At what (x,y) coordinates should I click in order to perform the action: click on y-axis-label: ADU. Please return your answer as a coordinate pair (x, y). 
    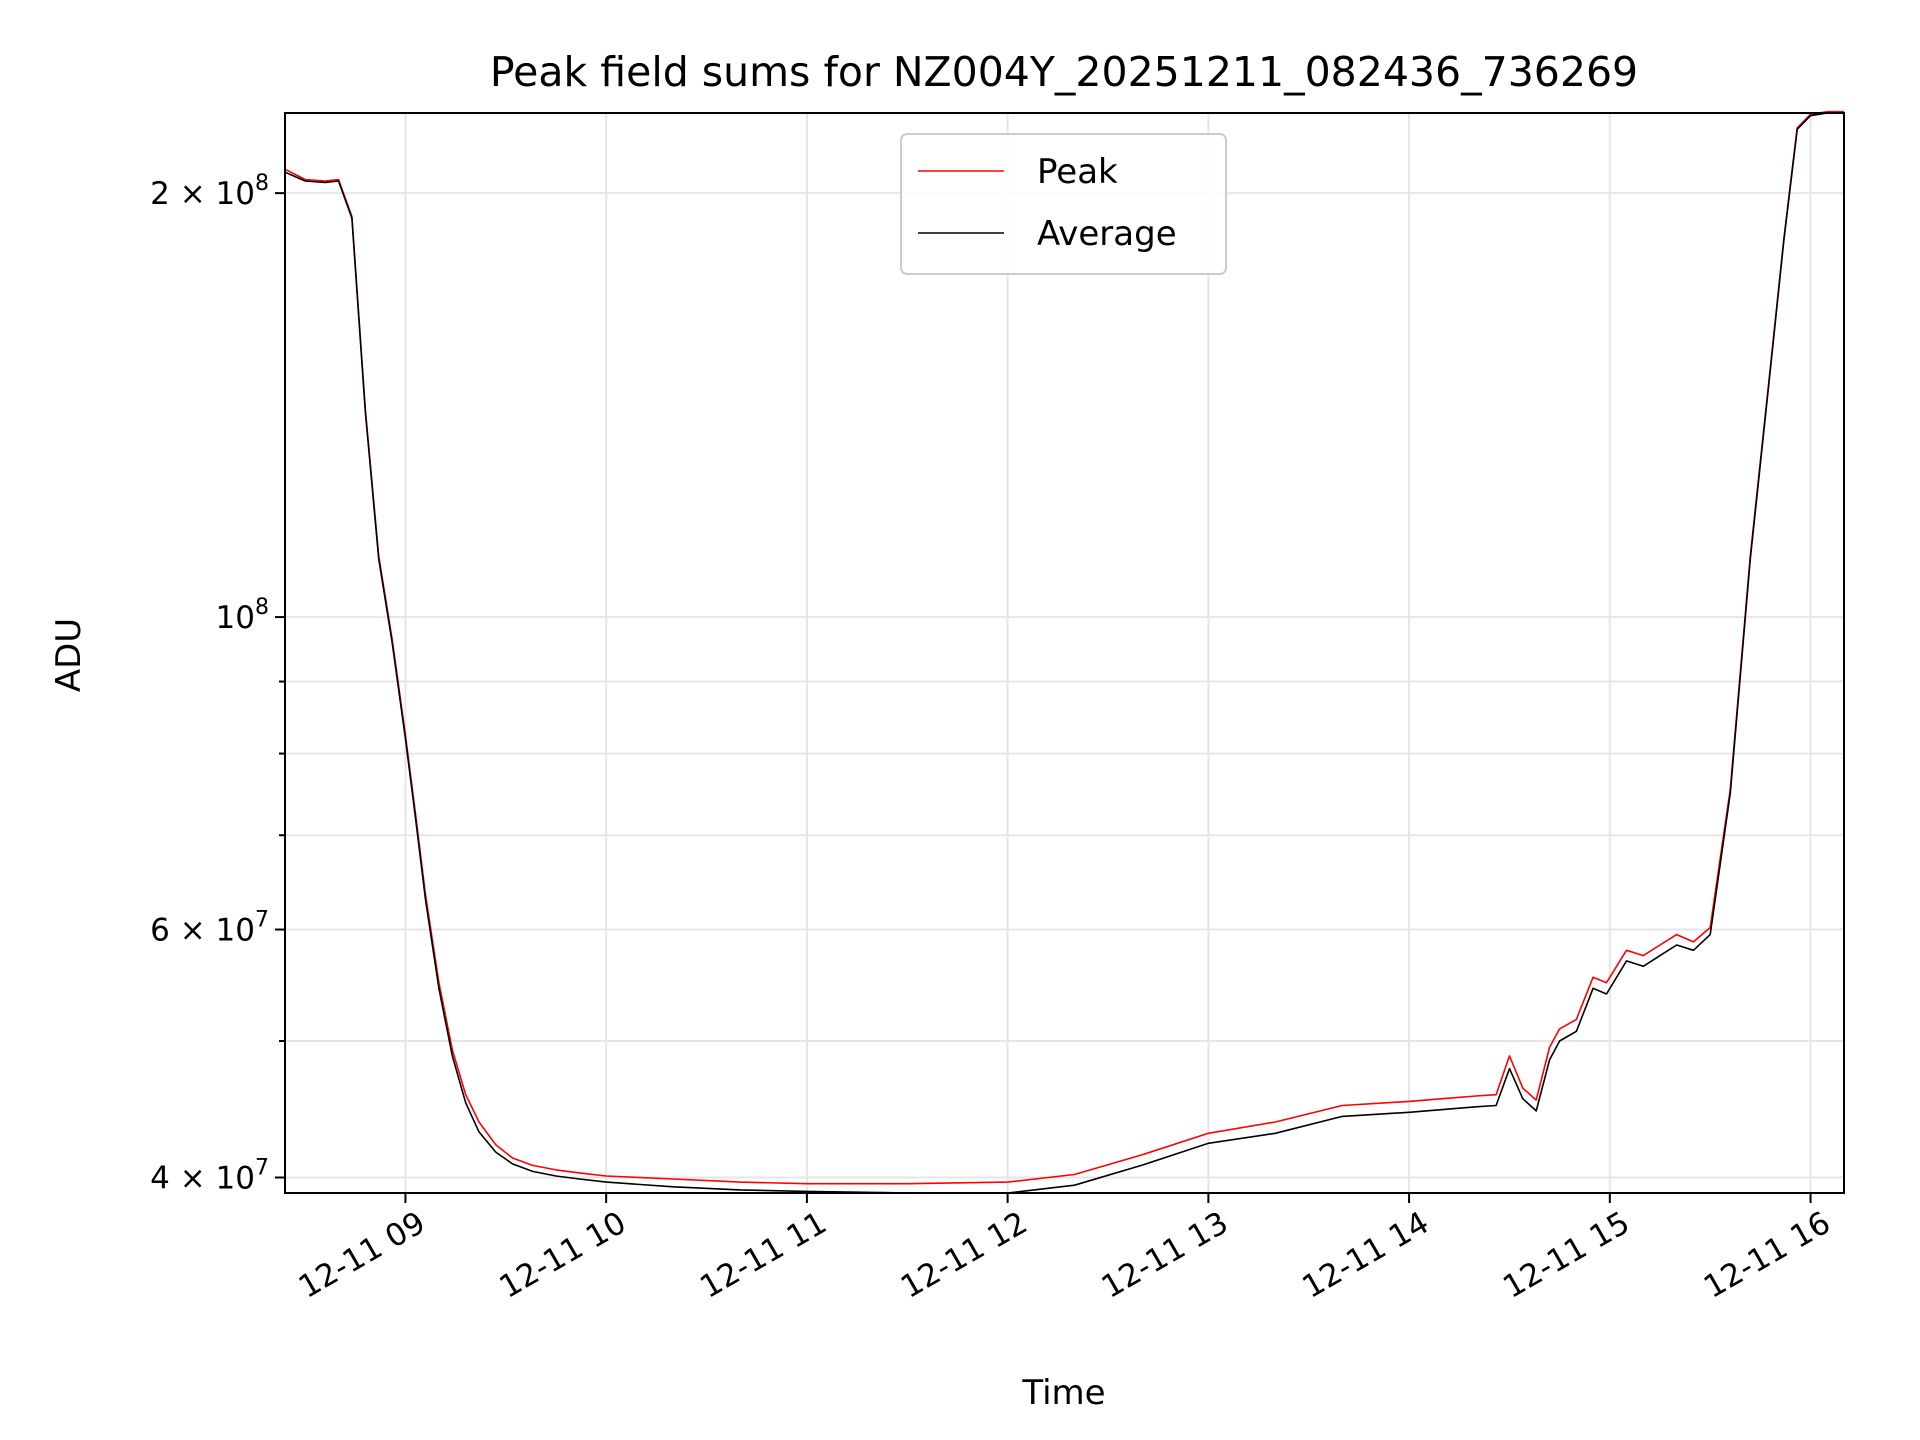
    Looking at the image, I should click on (69, 655).